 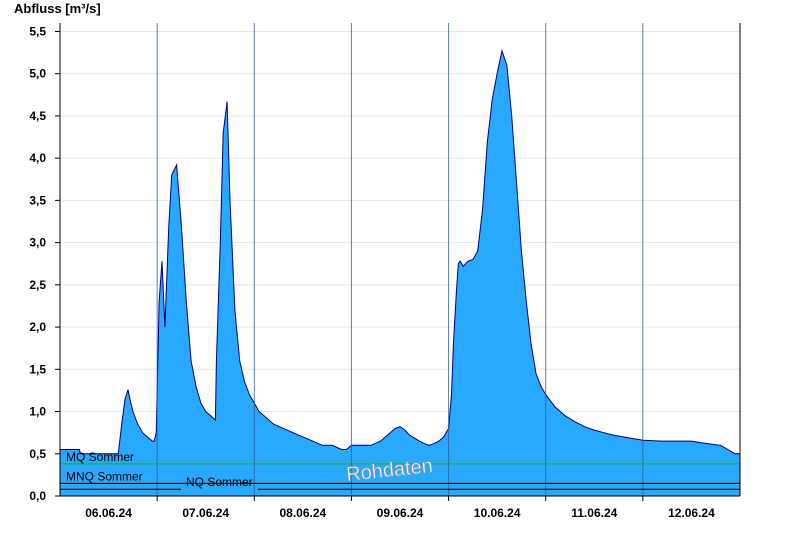 What do you see at coordinates (37, 158) in the screenshot?
I see `y-tick-label: 4,0` at bounding box center [37, 158].